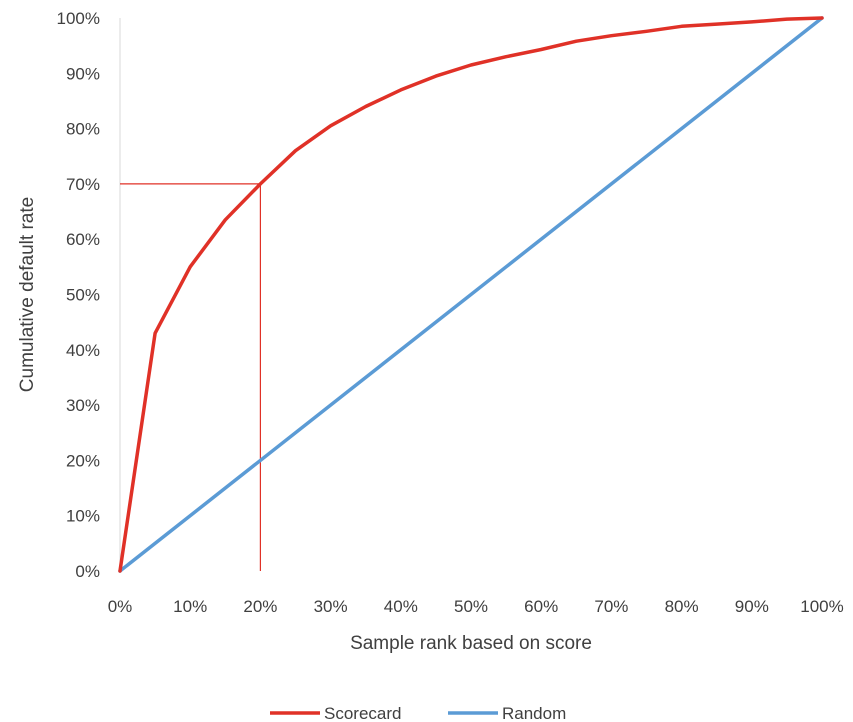 The image size is (853, 722). What do you see at coordinates (190, 606) in the screenshot?
I see `x-tick-label: 10%` at bounding box center [190, 606].